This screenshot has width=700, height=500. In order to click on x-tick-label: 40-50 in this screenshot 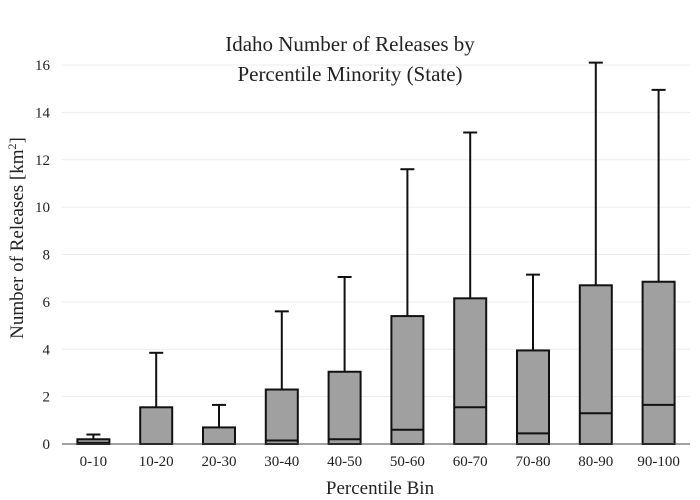, I will do `click(344, 462)`.